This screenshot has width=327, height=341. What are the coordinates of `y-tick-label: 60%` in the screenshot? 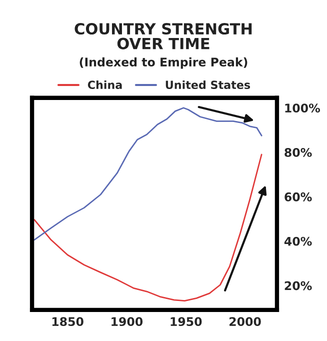 It's located at (298, 197).